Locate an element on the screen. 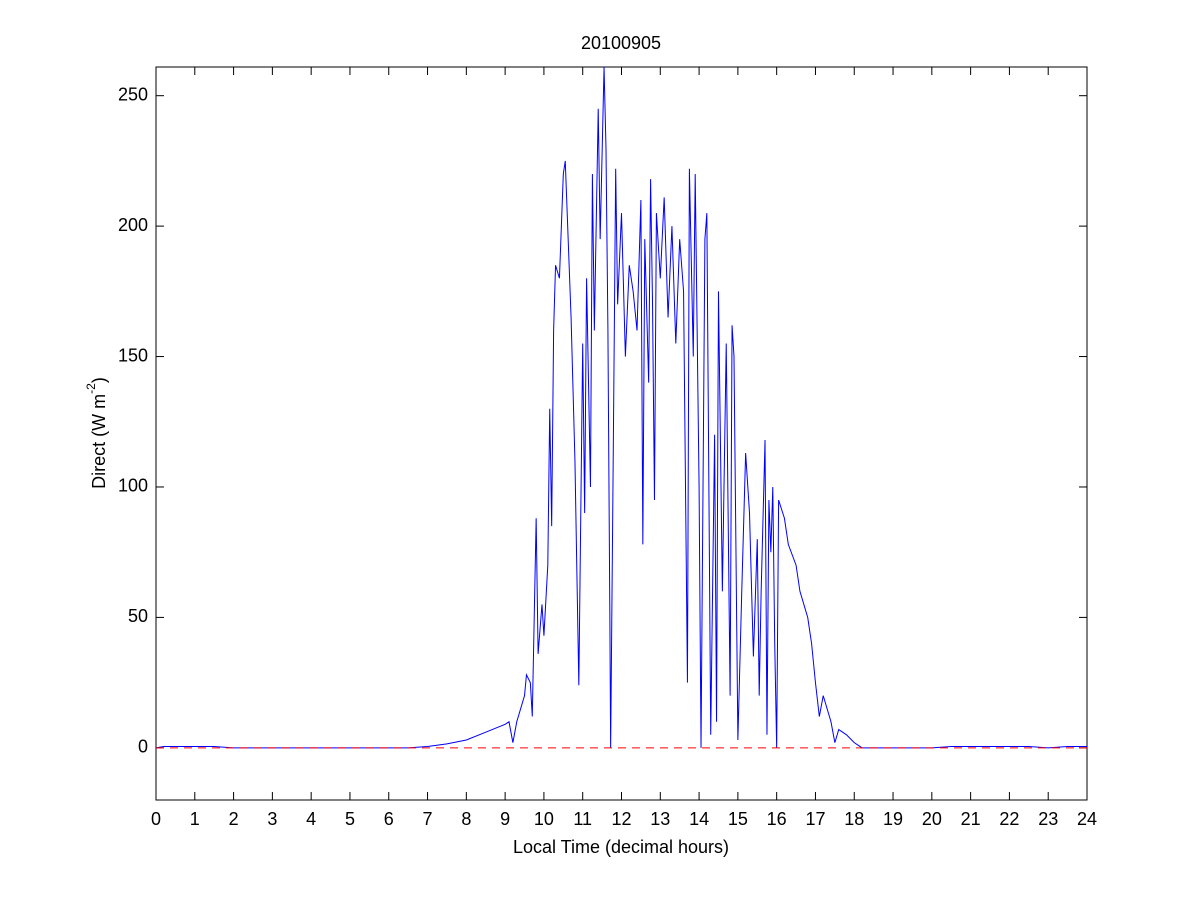 The width and height of the screenshot is (1201, 905). y-tick-label: 250 is located at coordinates (133, 94).